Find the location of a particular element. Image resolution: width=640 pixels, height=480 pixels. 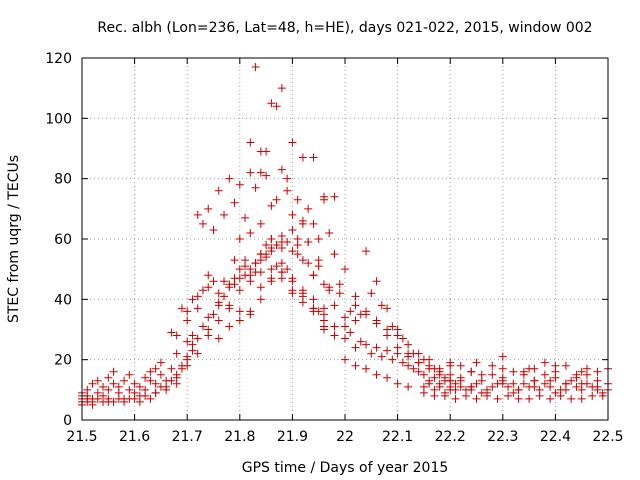

y-tick-label: 100 is located at coordinates (58, 119).